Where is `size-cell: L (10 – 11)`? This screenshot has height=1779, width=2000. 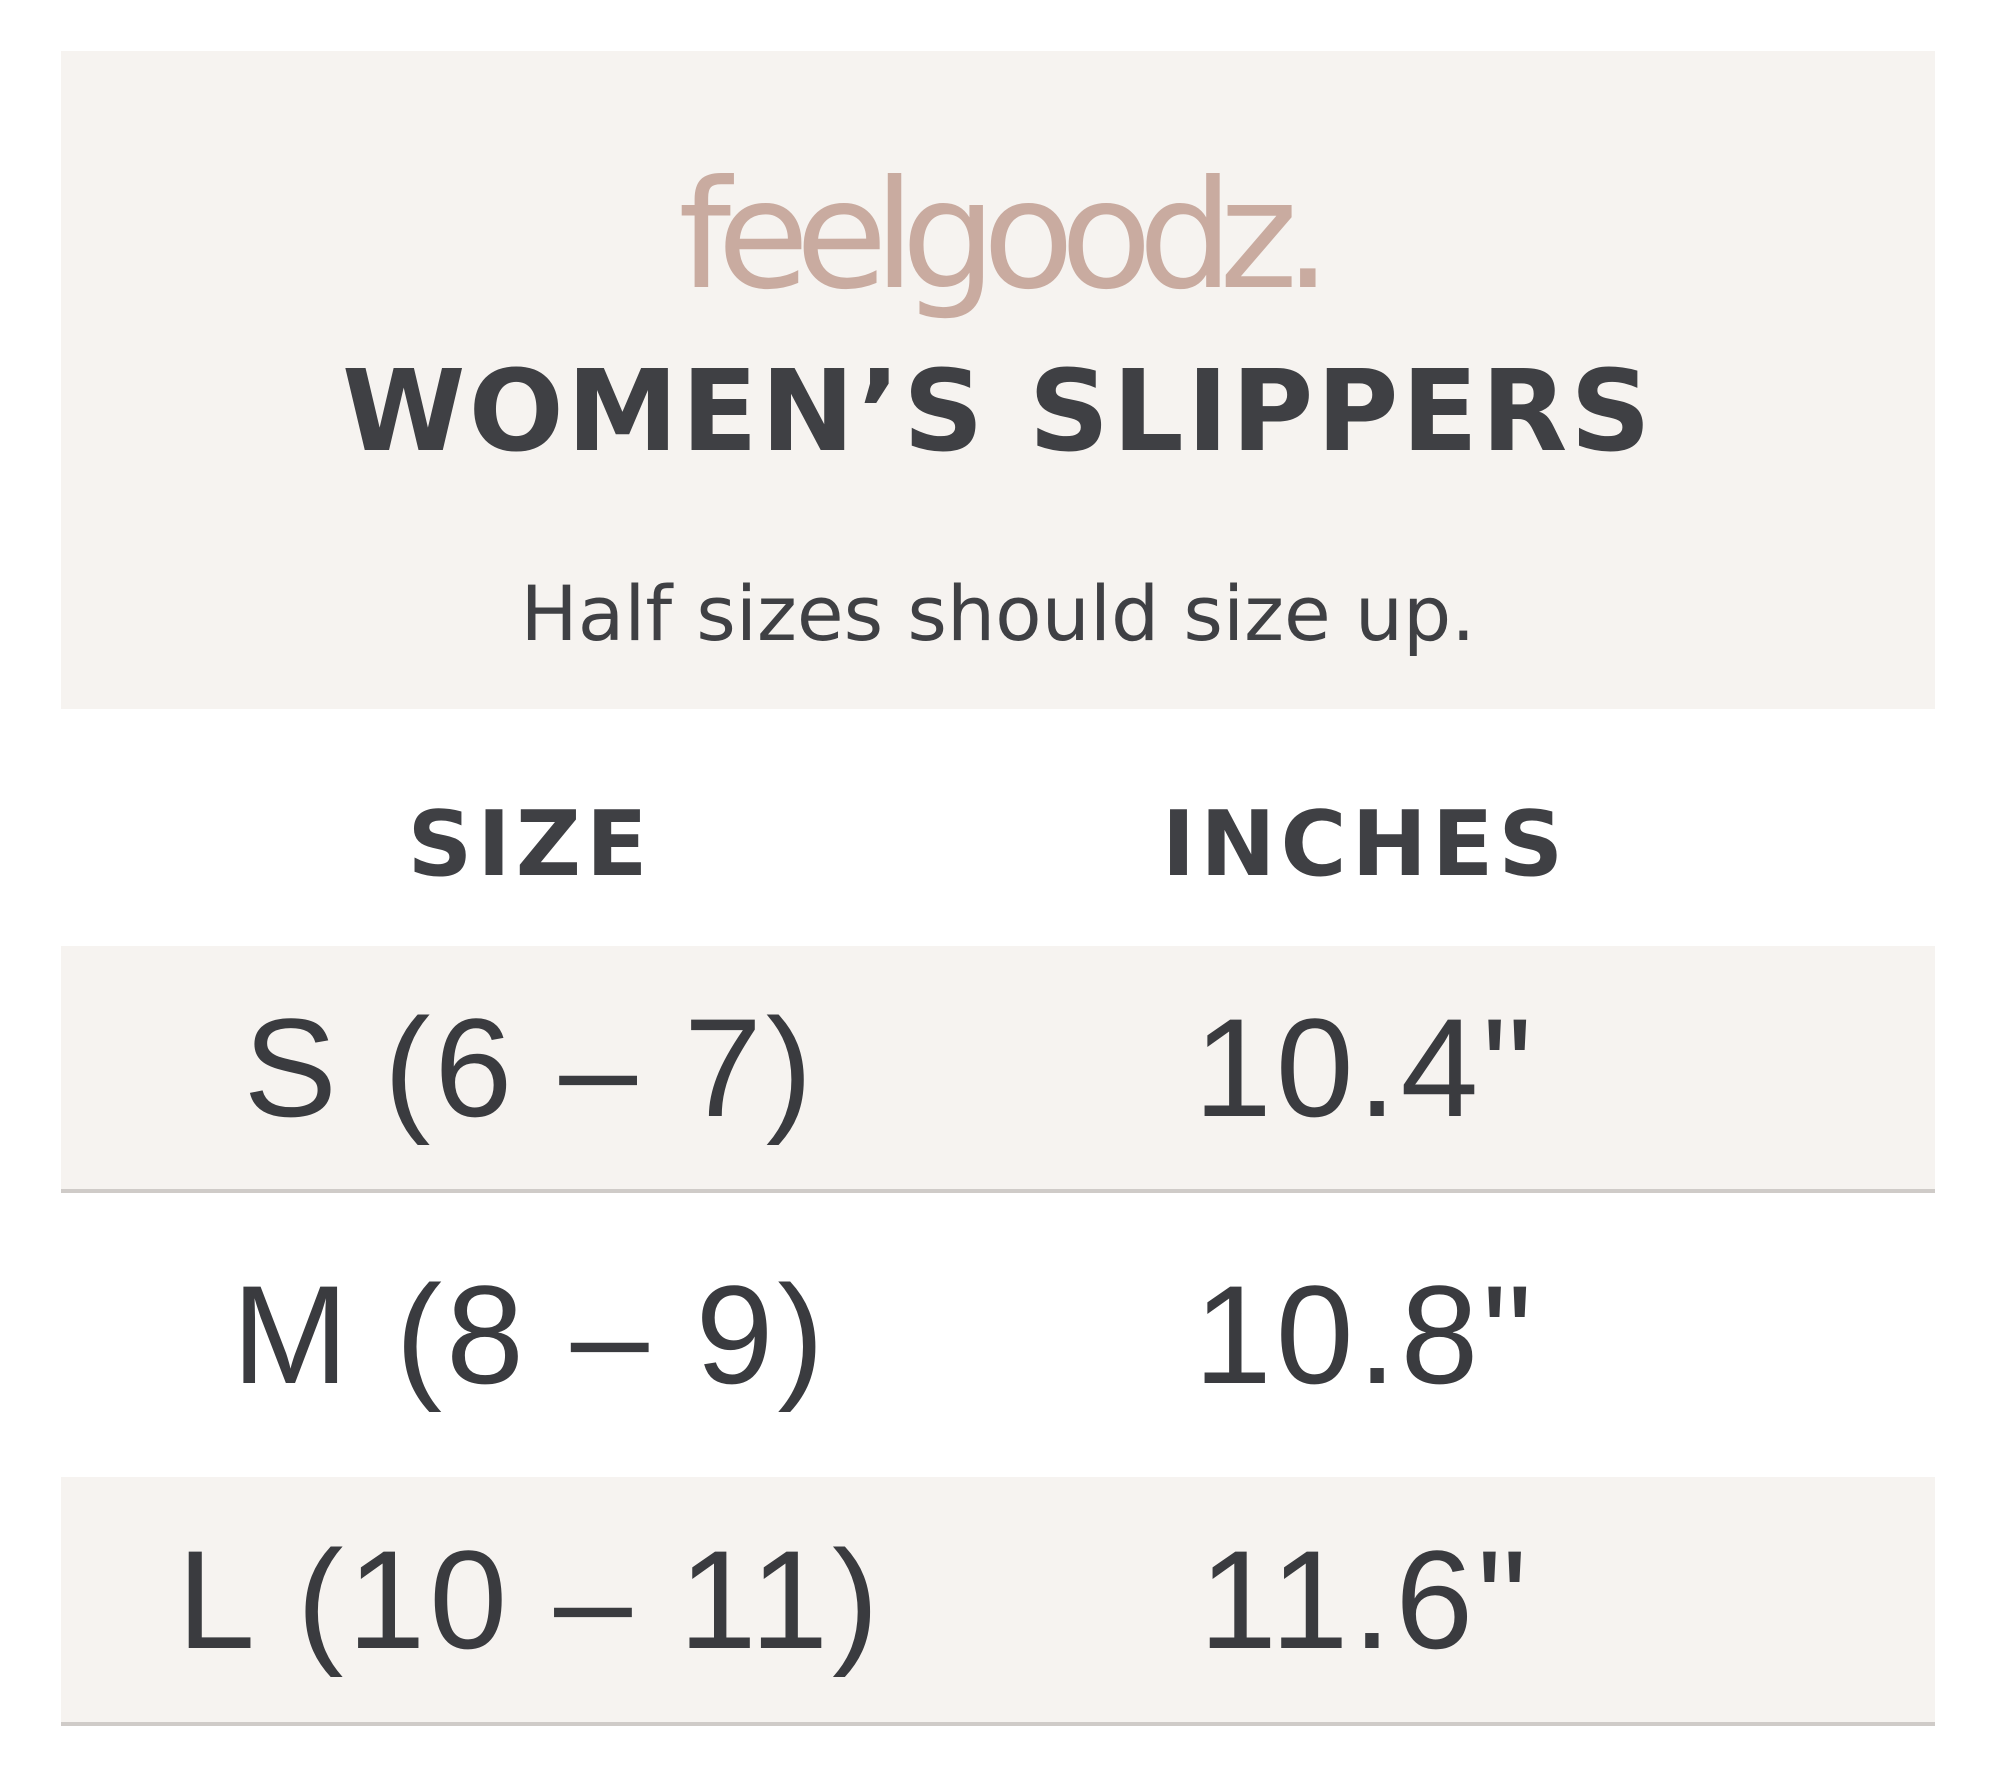 size-cell: L (10 – 11) is located at coordinates (530, 1599).